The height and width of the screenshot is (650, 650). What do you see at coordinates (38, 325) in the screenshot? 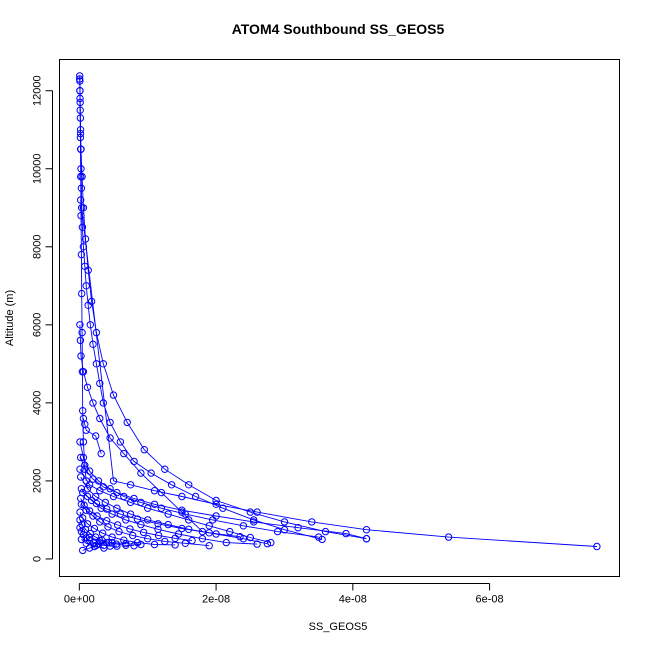
I see `y-tick-label: 6000` at bounding box center [38, 325].